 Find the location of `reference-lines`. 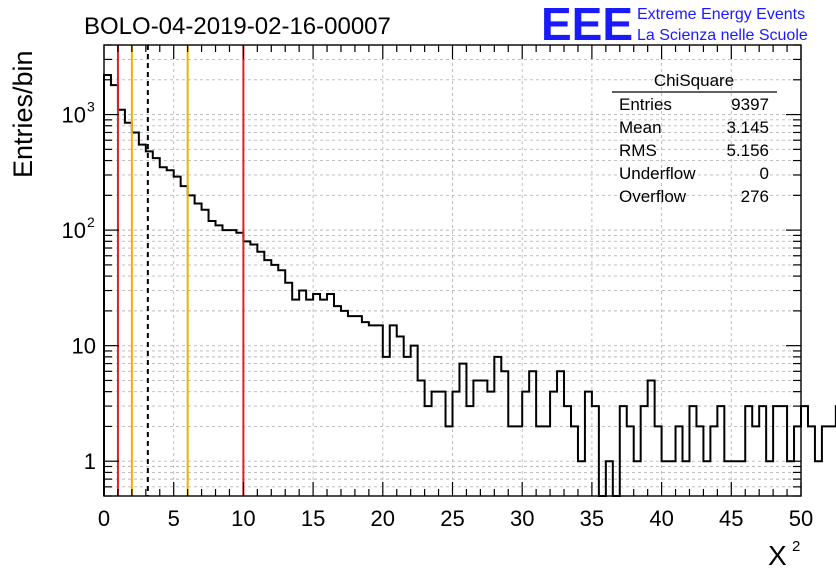

reference-lines is located at coordinates (180, 270).